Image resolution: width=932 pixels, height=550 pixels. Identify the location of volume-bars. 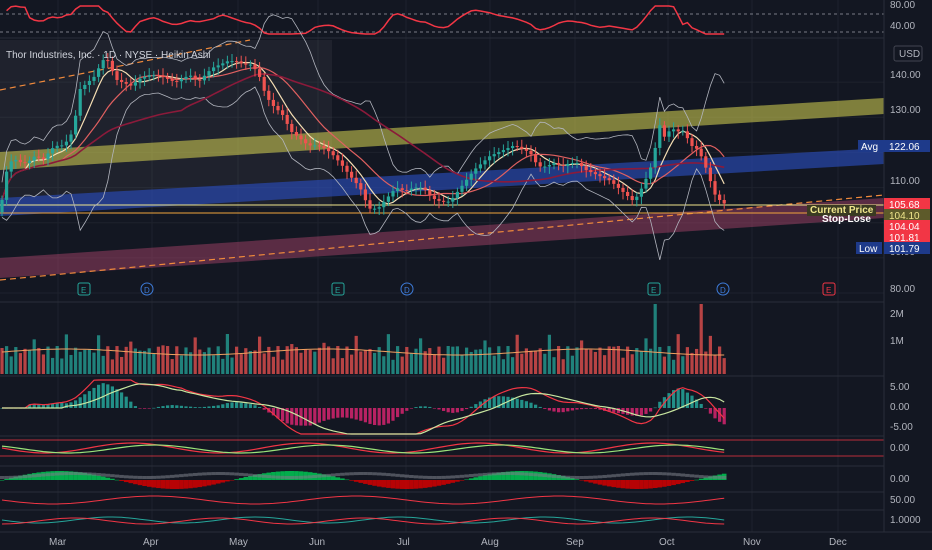
(363, 339).